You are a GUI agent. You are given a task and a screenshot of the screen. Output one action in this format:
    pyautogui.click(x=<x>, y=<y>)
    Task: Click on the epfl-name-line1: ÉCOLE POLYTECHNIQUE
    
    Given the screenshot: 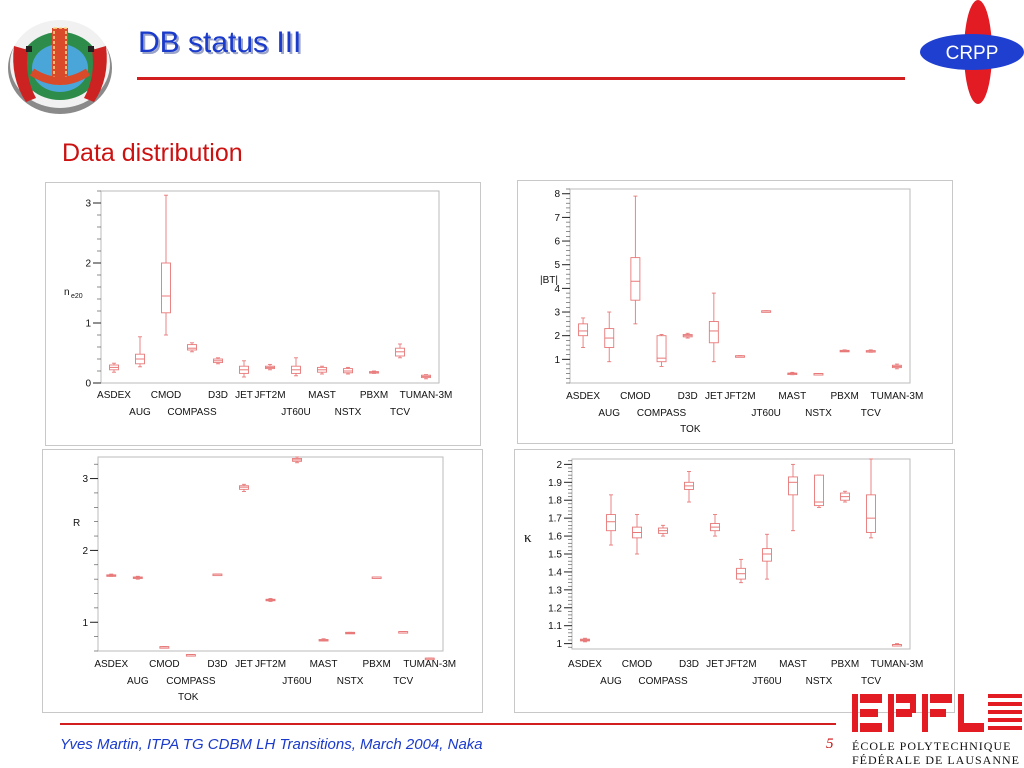 What is the action you would take?
    pyautogui.click(x=932, y=746)
    